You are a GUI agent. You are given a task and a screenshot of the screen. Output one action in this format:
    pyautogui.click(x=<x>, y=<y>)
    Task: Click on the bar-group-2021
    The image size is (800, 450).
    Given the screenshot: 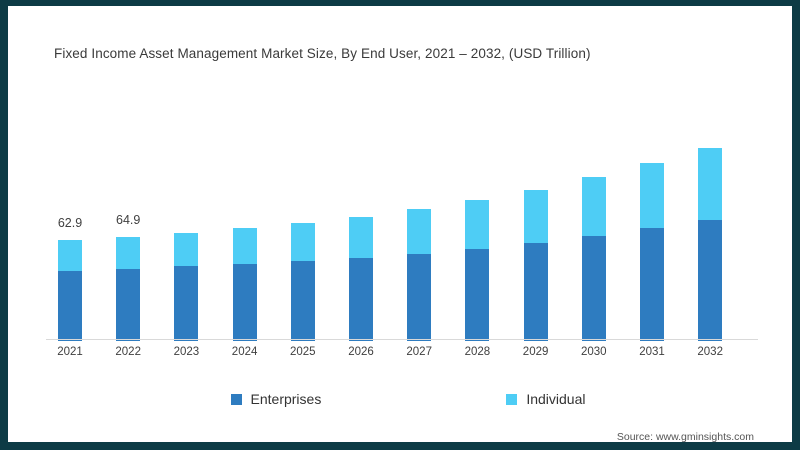 What is the action you would take?
    pyautogui.click(x=70, y=221)
    